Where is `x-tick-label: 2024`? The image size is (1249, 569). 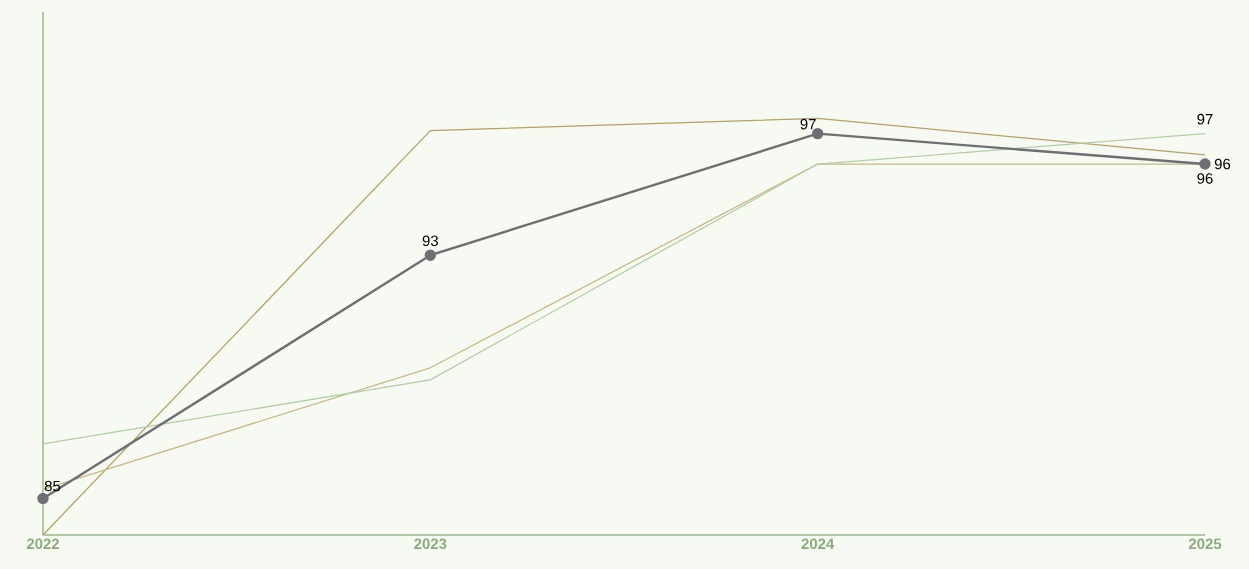
x-tick-label: 2024 is located at coordinates (818, 544).